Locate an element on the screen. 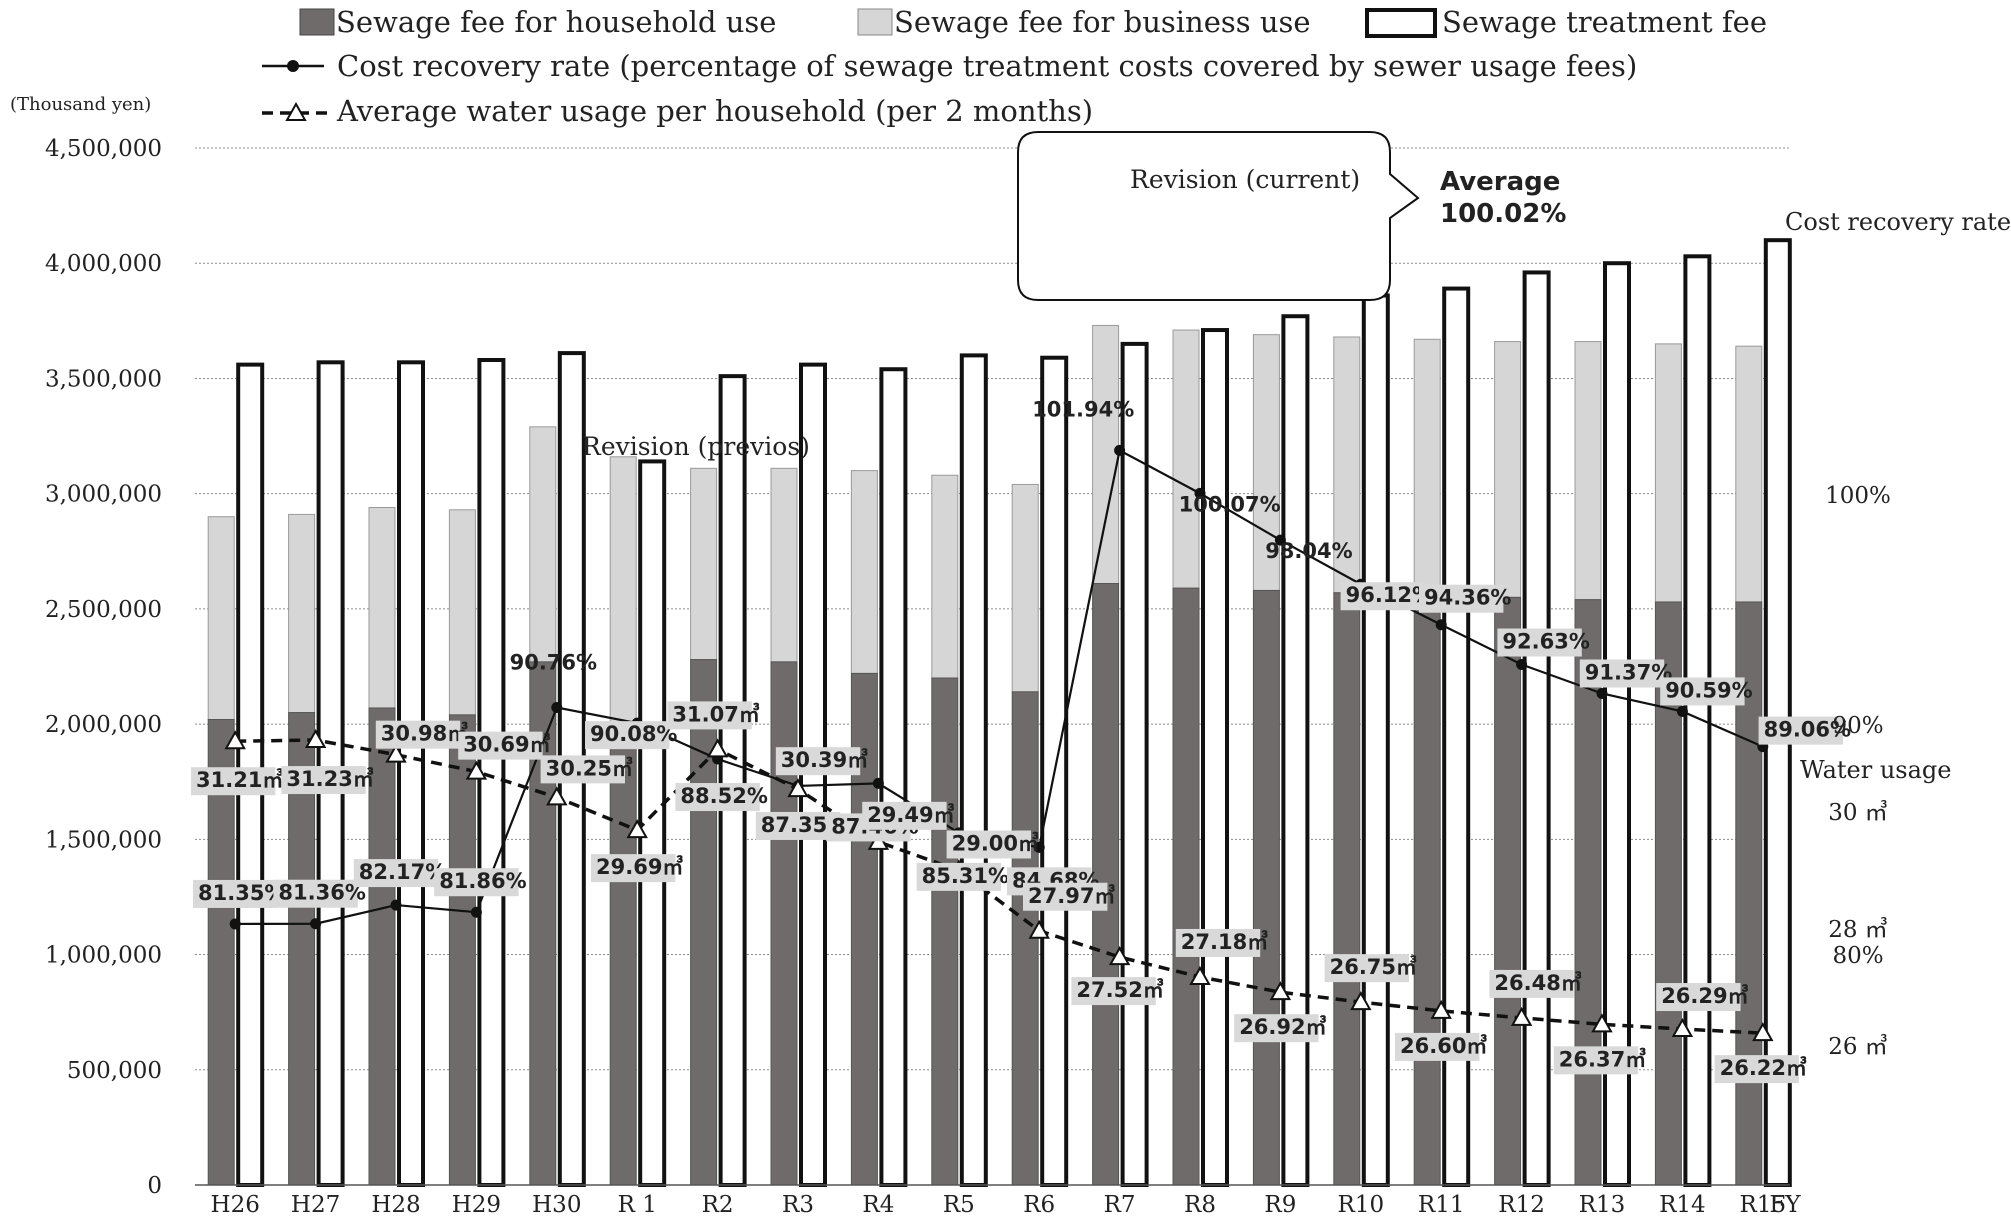  legend-swatch-business is located at coordinates (875, 22).